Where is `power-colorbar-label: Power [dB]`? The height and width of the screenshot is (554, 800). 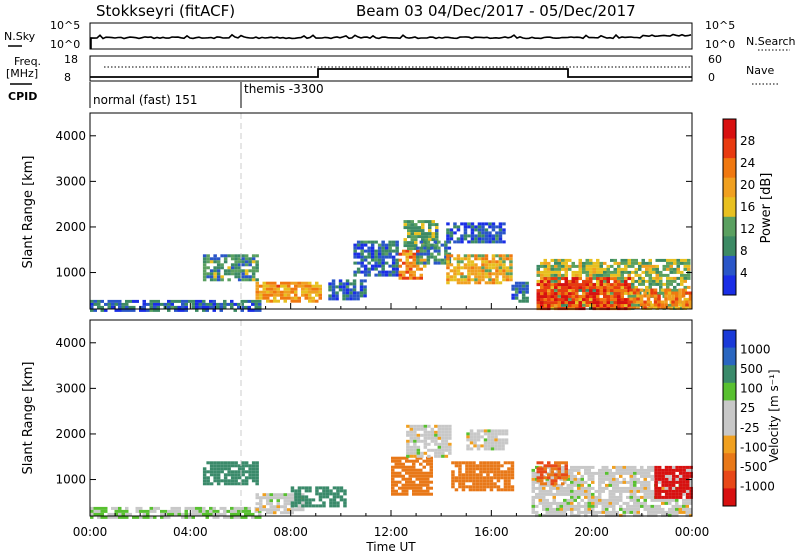 power-colorbar-label: Power [dB] is located at coordinates (766, 208).